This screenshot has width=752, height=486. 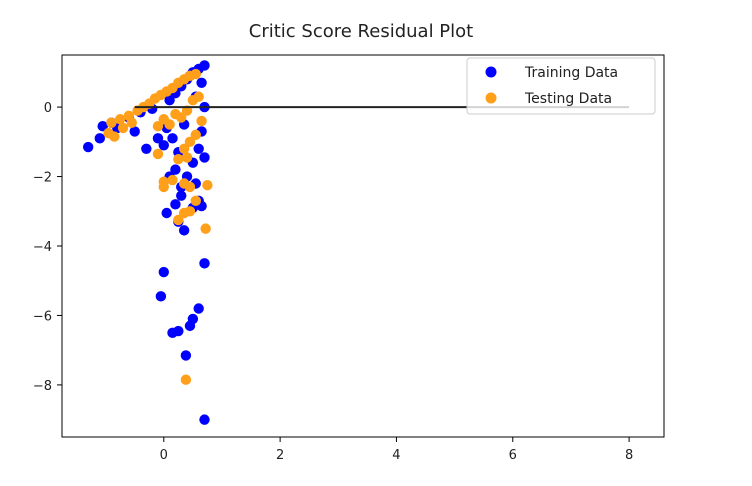 I want to click on y-tick-label: −2, so click(x=42, y=178).